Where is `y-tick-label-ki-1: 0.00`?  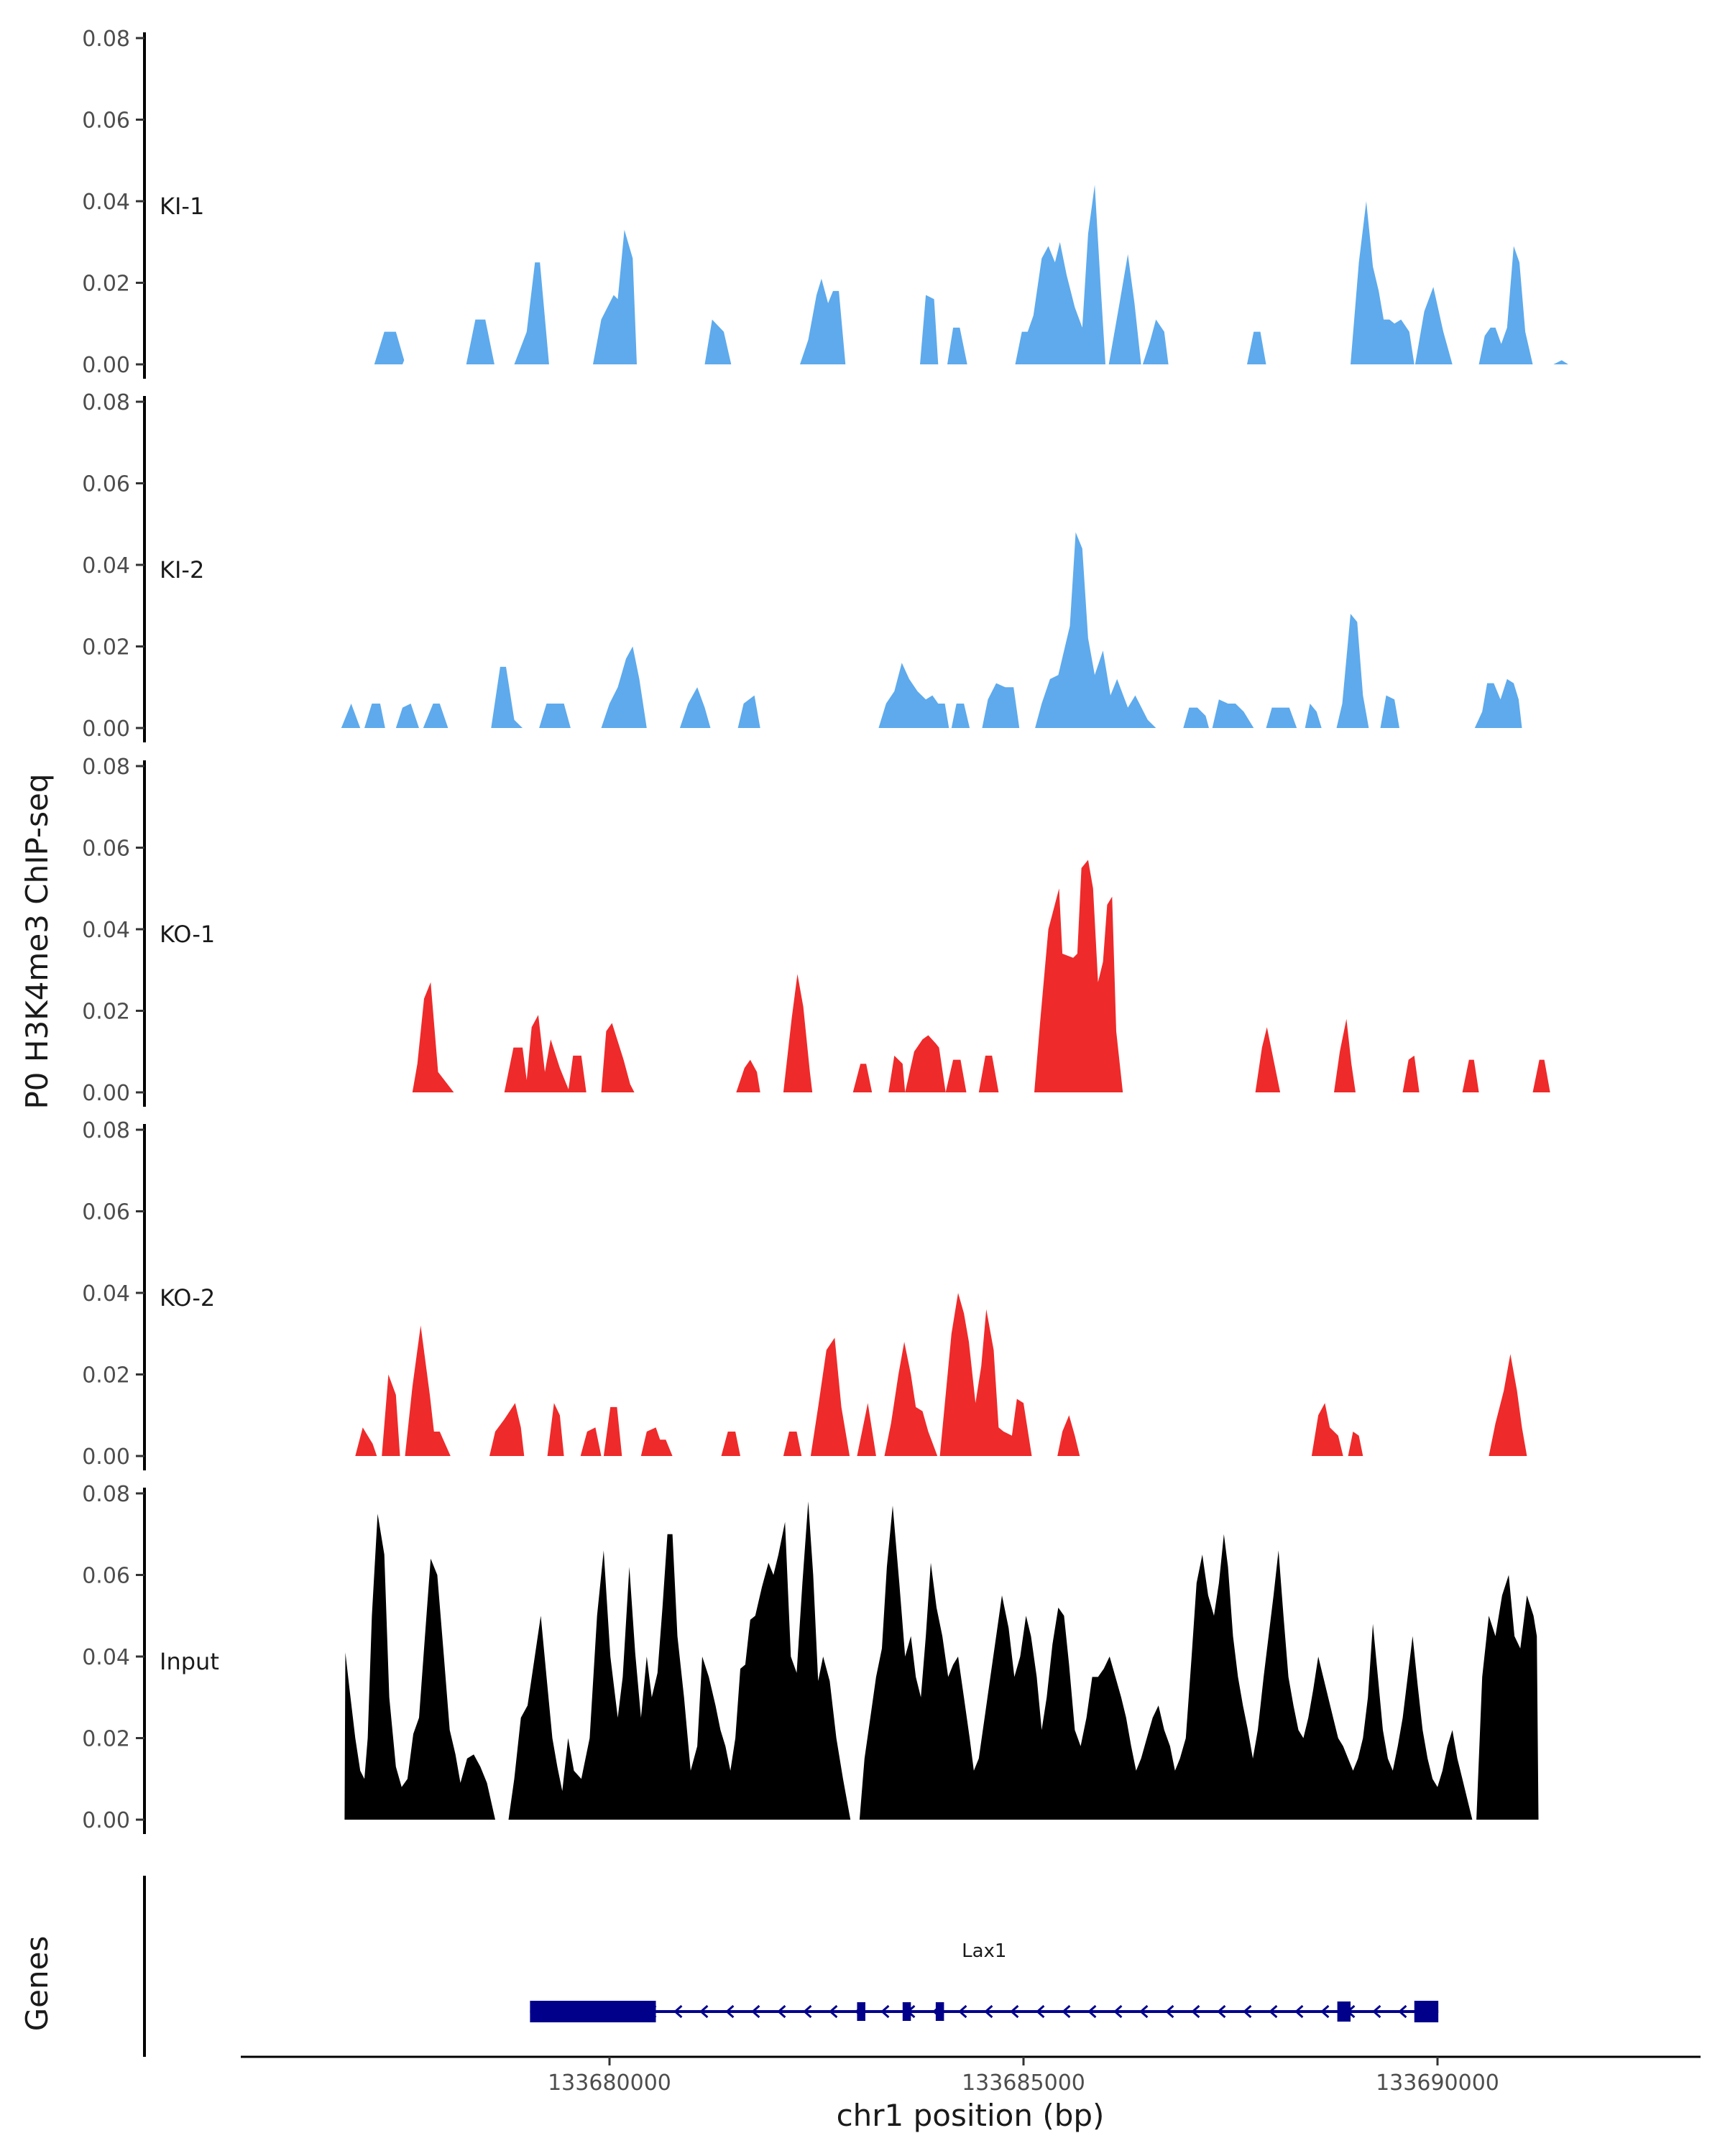
y-tick-label-ki-1: 0.00 is located at coordinates (106, 366).